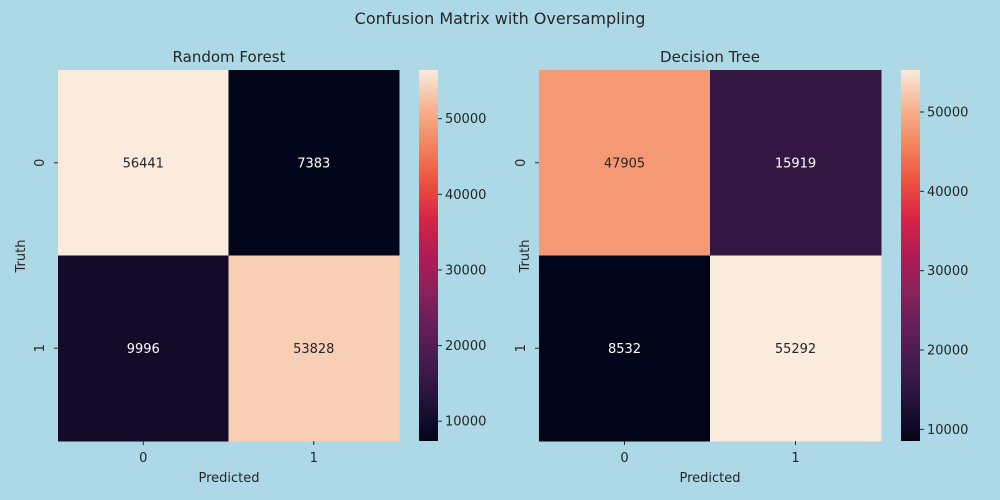 Image resolution: width=1000 pixels, height=500 pixels. What do you see at coordinates (500, 18) in the screenshot?
I see `suptitle: Confusion Matrix with Oversampling` at bounding box center [500, 18].